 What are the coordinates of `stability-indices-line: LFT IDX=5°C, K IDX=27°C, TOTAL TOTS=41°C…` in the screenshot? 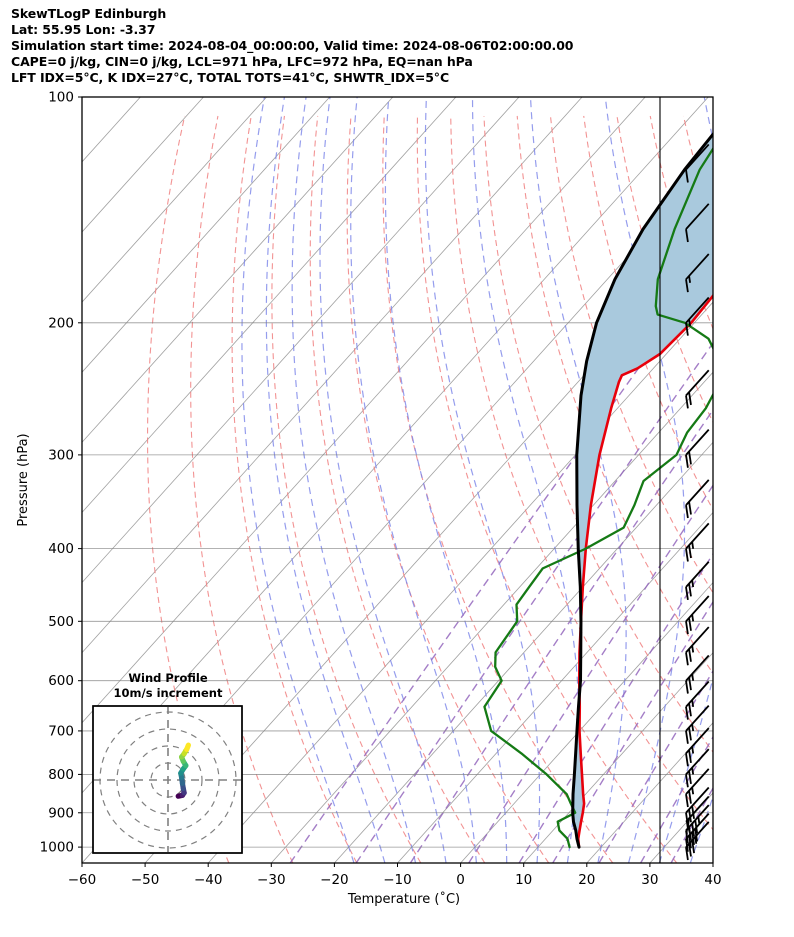 It's located at (230, 77).